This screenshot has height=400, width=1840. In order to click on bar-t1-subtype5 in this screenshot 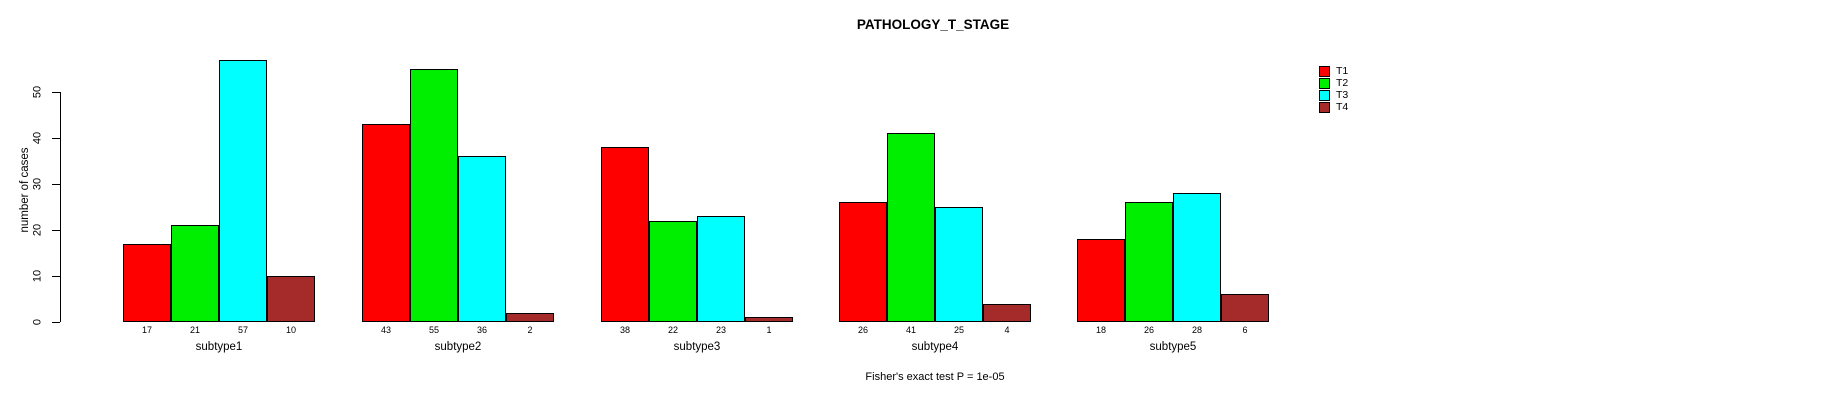, I will do `click(1101, 280)`.